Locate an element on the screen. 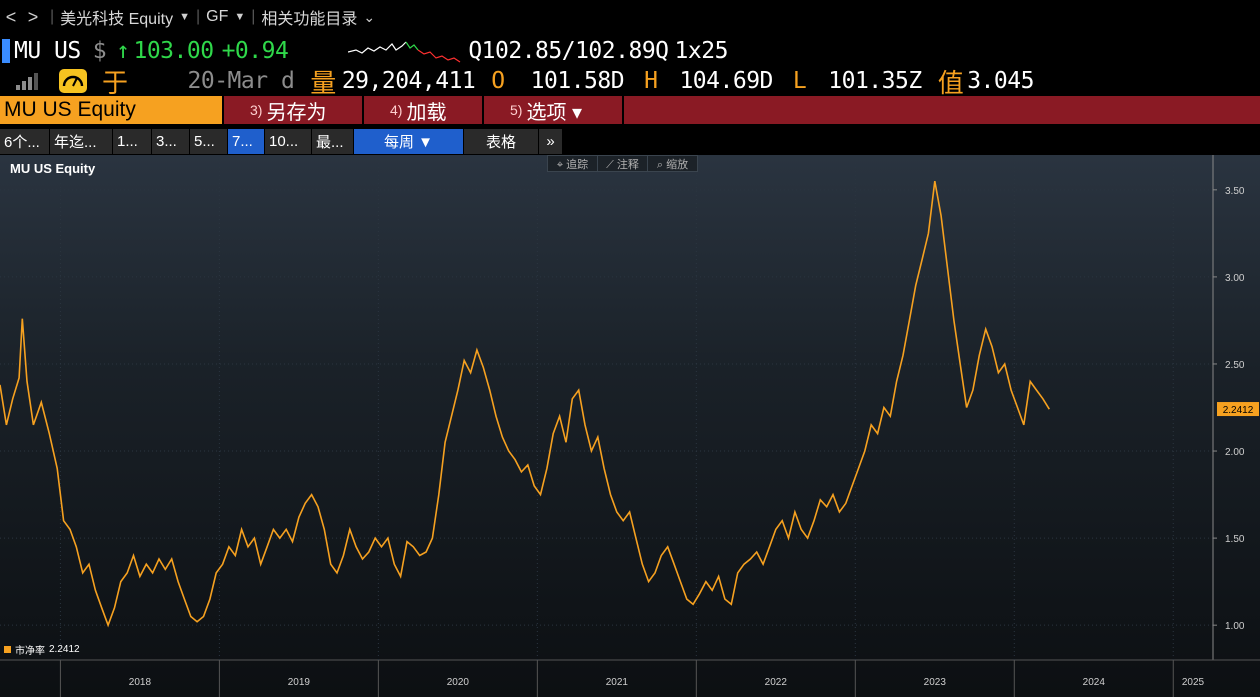 This screenshot has height=697, width=1260. top-nav-bar: < > | 美光科技 Equity ▼ | GF ▼ | 相关功能目录 ⌄ is located at coordinates (630, 17).